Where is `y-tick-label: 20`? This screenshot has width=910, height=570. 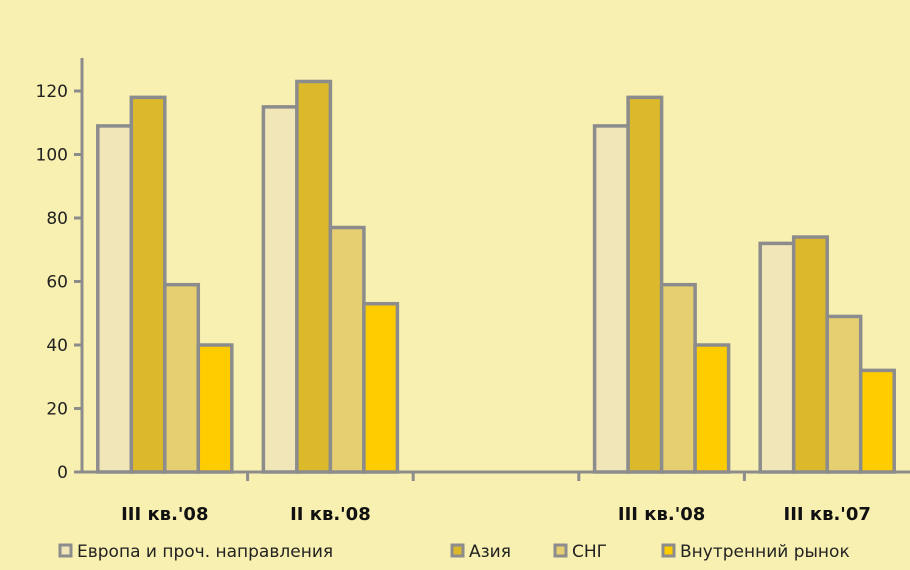 y-tick-label: 20 is located at coordinates (57, 410).